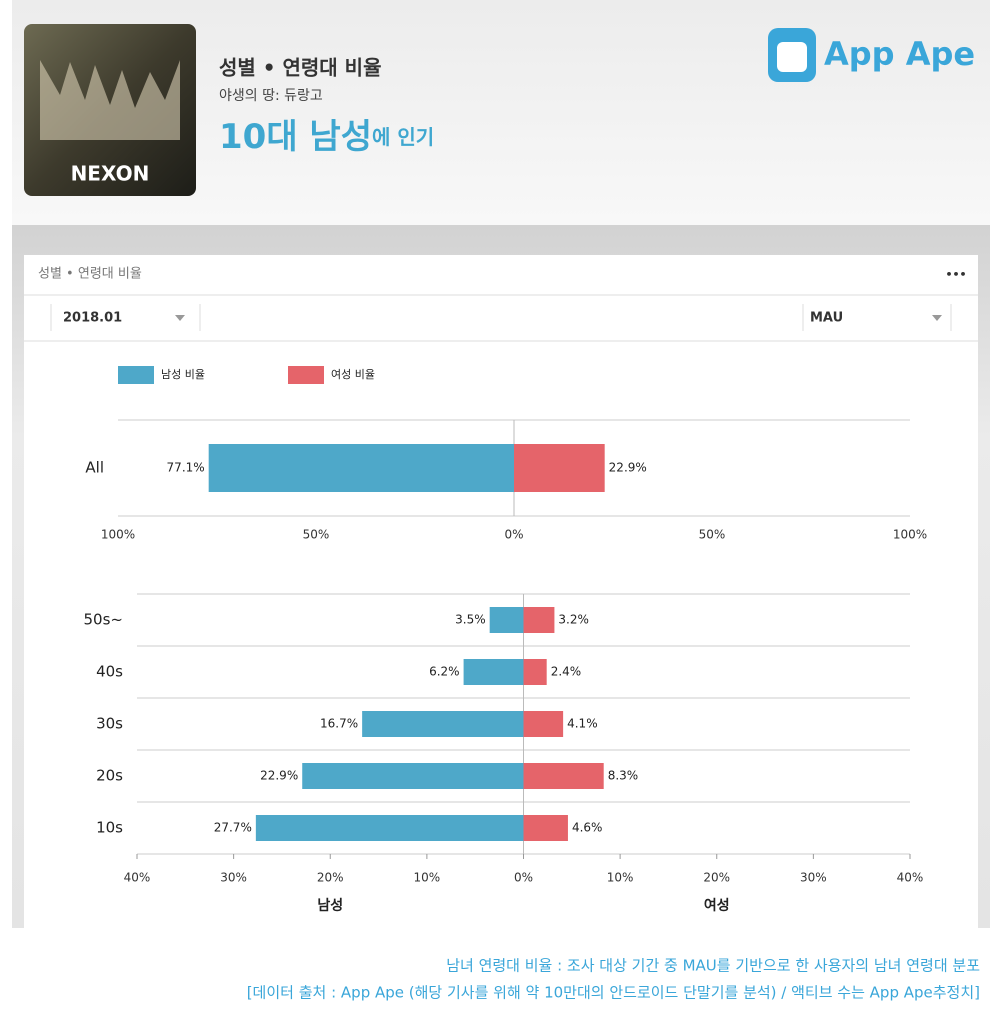  I want to click on legend-label: 남성 비율, so click(183, 374).